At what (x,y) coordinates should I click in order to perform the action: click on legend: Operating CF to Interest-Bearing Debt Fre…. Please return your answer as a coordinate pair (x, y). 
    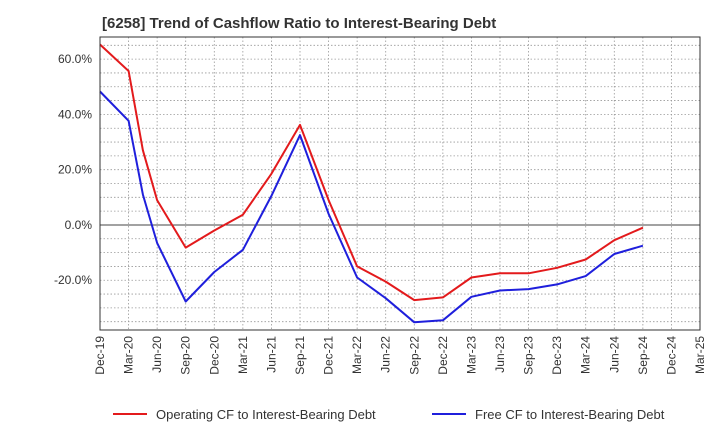
    Looking at the image, I should click on (389, 414).